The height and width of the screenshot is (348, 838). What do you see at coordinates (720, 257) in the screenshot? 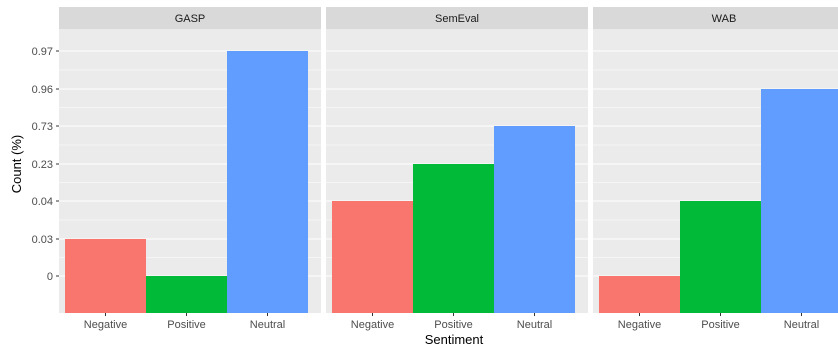
I see `bar-wab-positive` at bounding box center [720, 257].